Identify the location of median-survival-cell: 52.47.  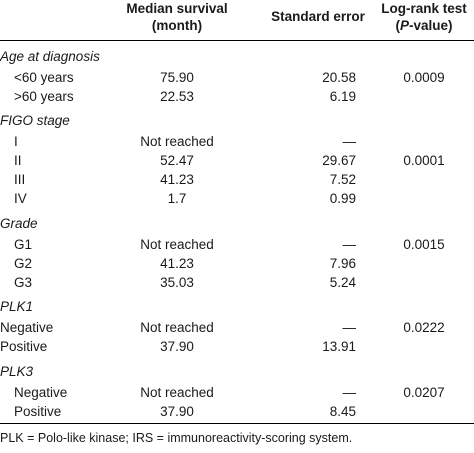
(177, 160).